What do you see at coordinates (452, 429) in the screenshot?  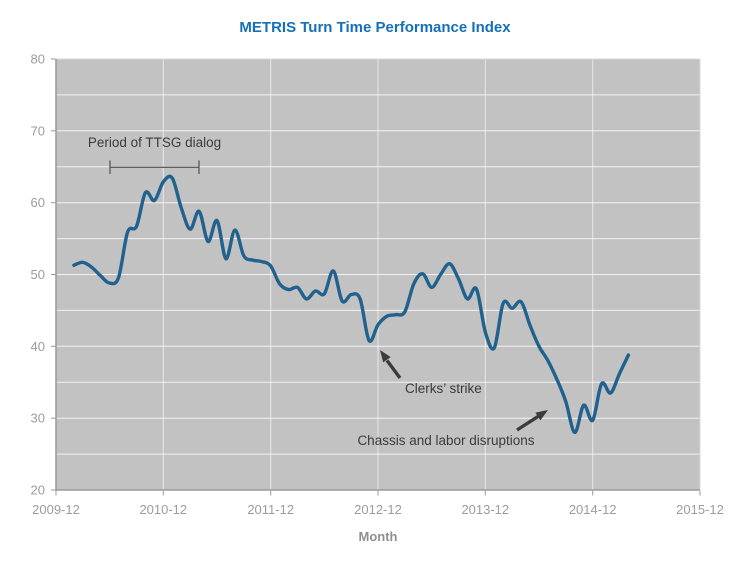 I see `annotation-chassis-disruptions: Chassis and labor disruptions` at bounding box center [452, 429].